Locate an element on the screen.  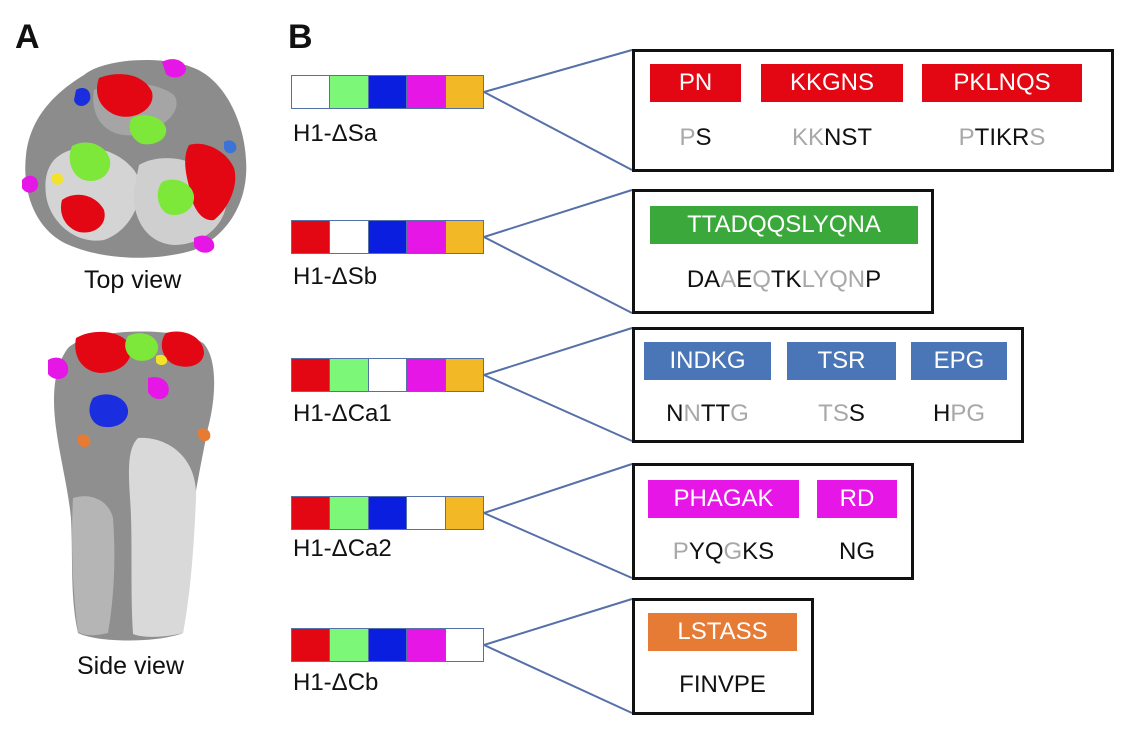
substituted-residues: TK is located at coordinates (786, 279).